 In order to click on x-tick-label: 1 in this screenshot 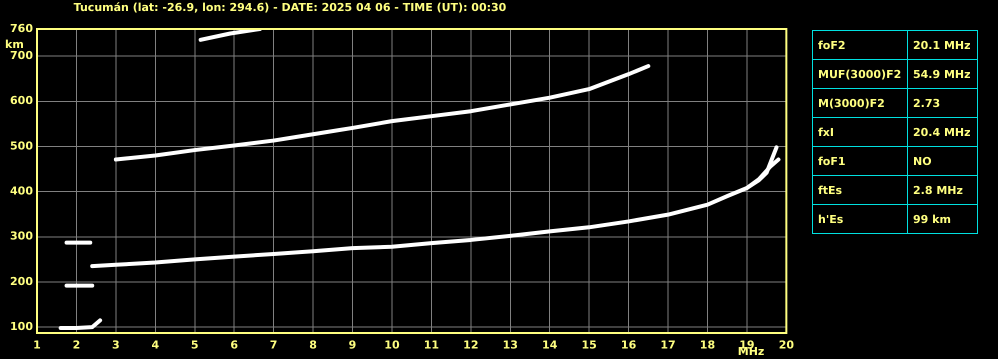, I will do `click(37, 345)`.